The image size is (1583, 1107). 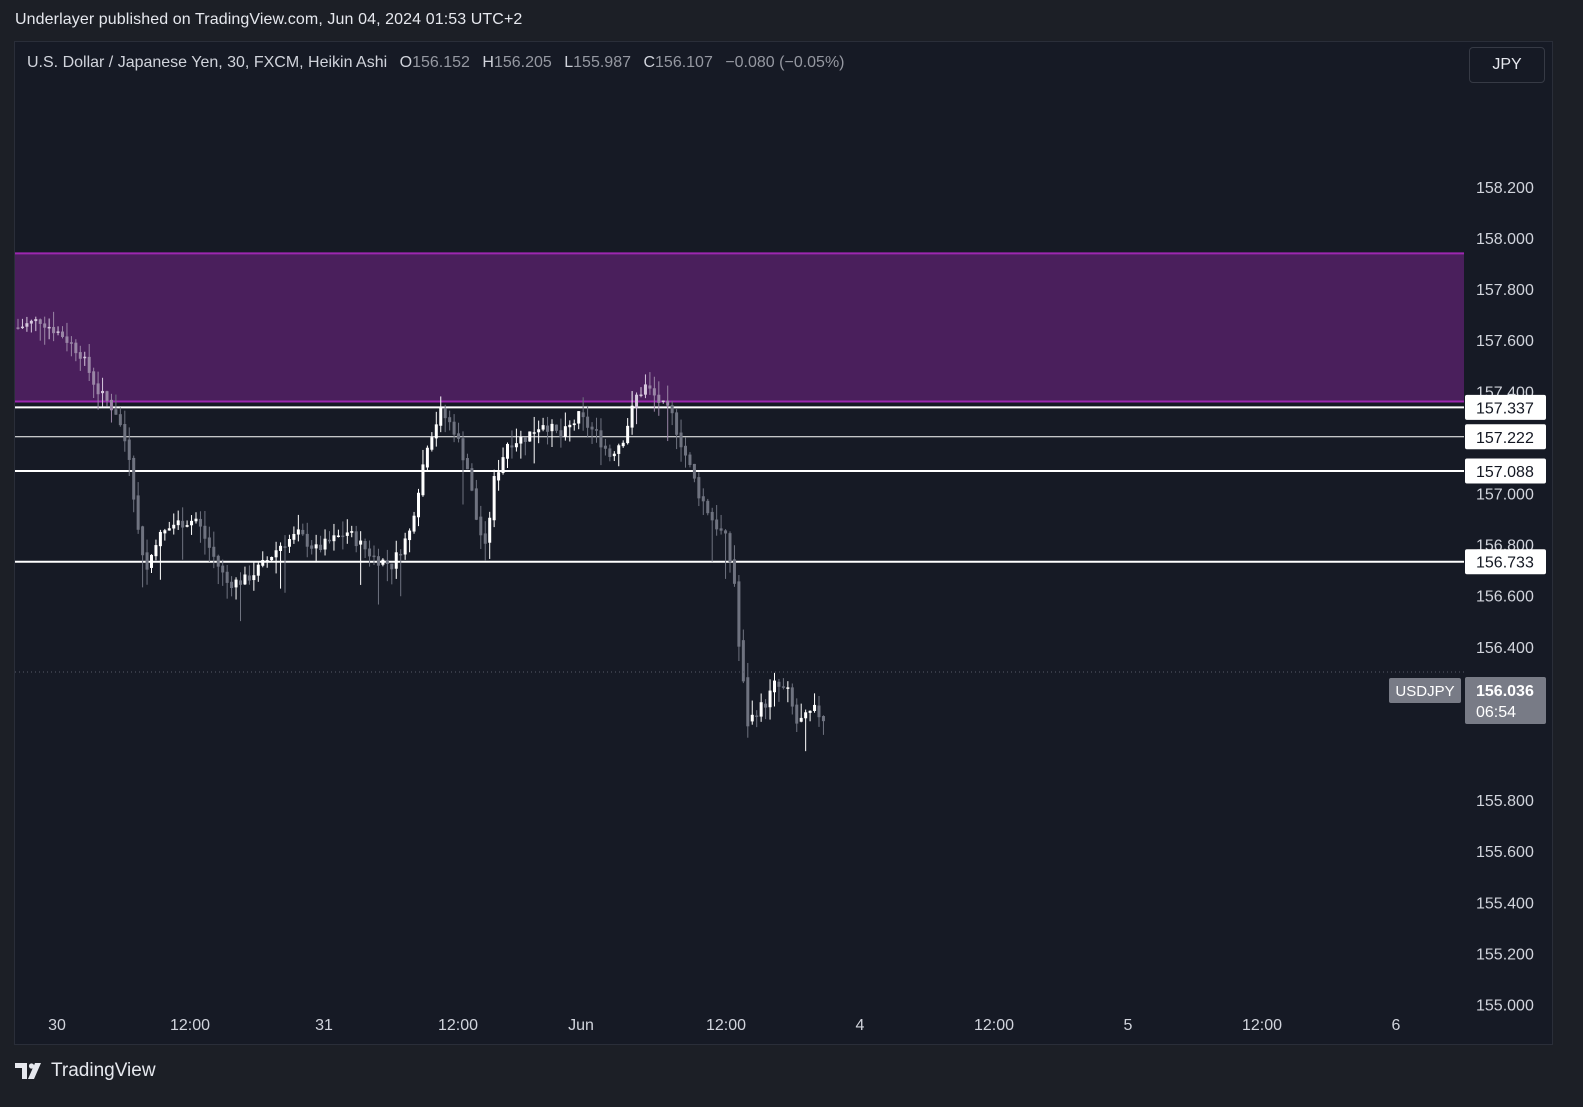 What do you see at coordinates (1505, 954) in the screenshot?
I see `price-tick-155.200: 155.200` at bounding box center [1505, 954].